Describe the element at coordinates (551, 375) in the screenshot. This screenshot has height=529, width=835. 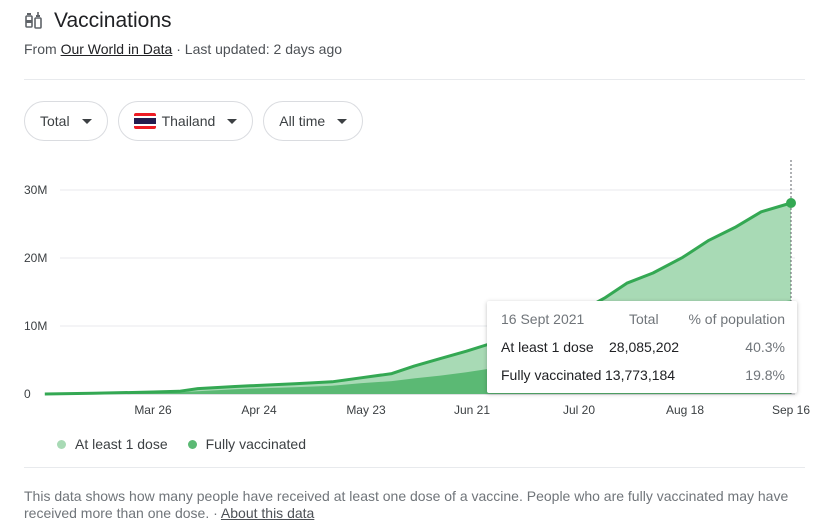
I see `tooltip-row-label: Fully vaccinated` at that location.